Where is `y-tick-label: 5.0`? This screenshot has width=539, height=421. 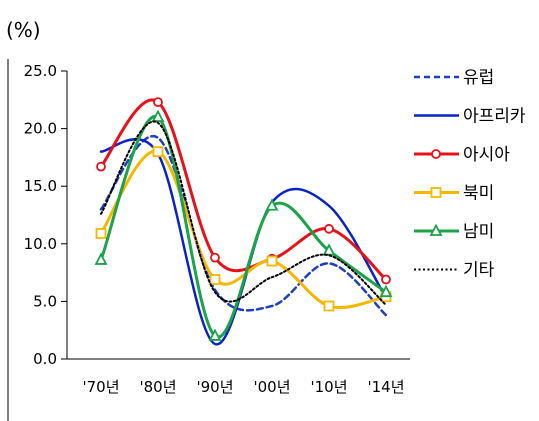 y-tick-label: 5.0 is located at coordinates (45, 301).